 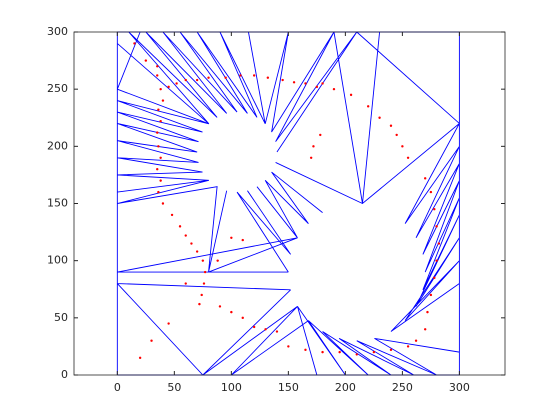 I want to click on x-tick-label: 200, so click(x=345, y=387).